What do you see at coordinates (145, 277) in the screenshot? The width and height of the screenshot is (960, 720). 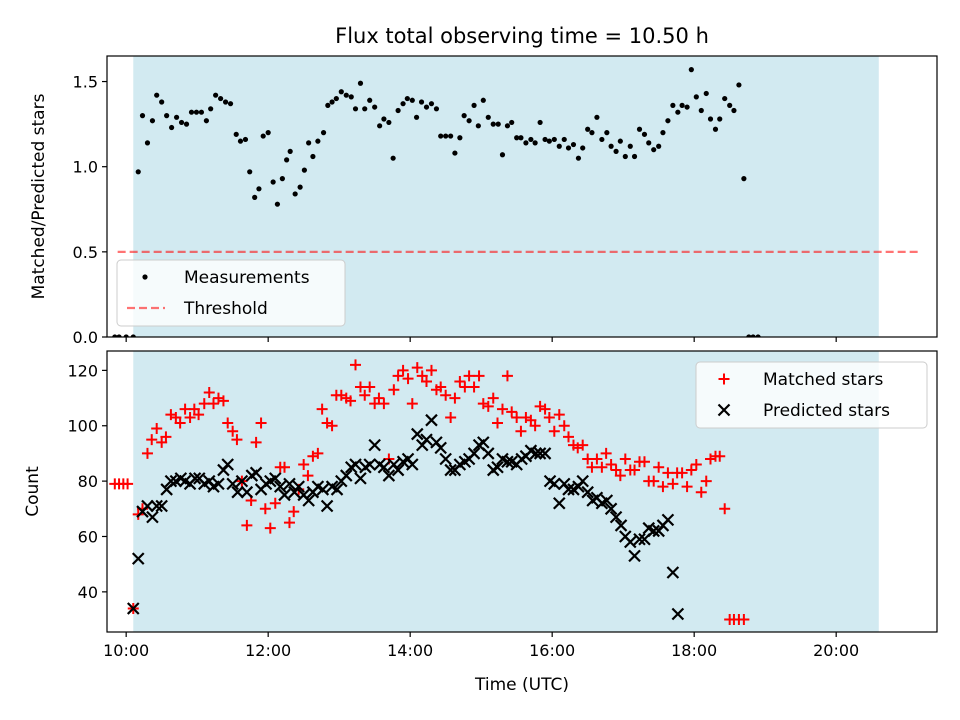 I see `legend-measurement-marker` at bounding box center [145, 277].